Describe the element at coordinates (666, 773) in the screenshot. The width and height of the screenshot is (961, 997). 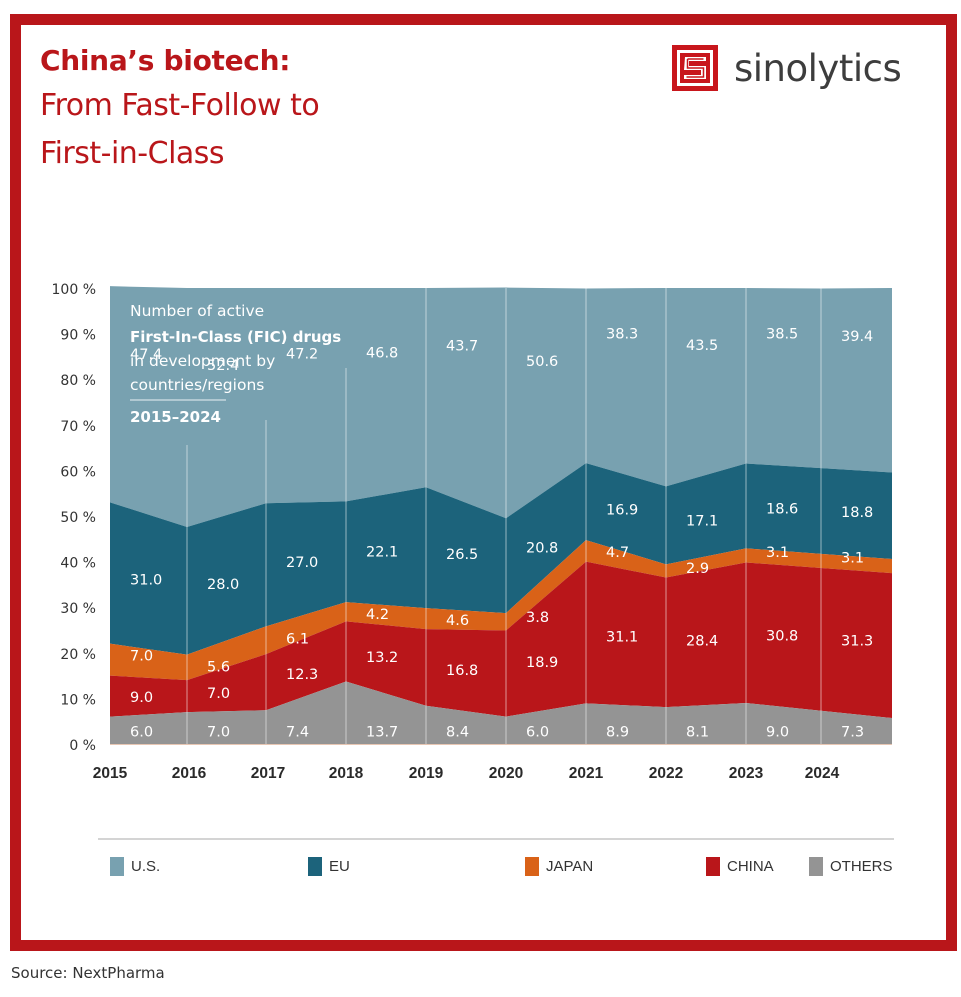
I see `x-tick-label-2022: 2022` at that location.